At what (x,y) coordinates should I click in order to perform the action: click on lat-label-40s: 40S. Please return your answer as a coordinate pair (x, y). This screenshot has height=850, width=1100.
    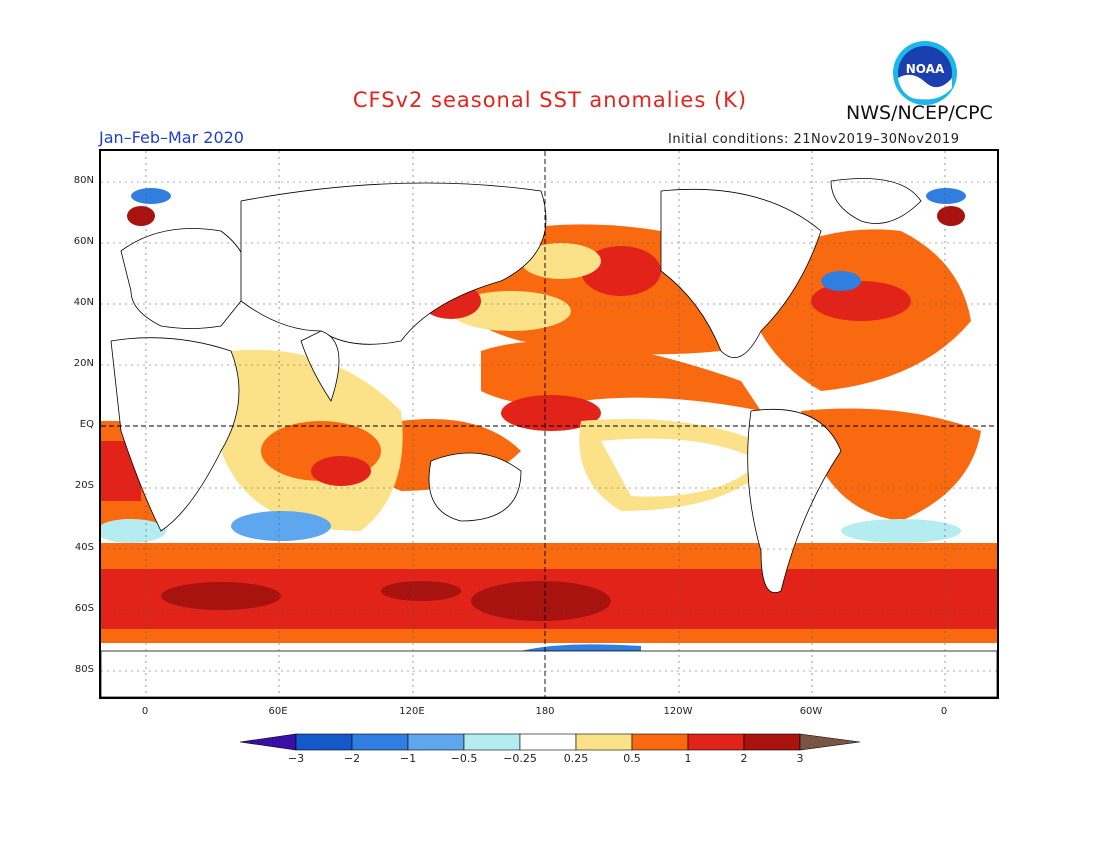
    Looking at the image, I should click on (84, 547).